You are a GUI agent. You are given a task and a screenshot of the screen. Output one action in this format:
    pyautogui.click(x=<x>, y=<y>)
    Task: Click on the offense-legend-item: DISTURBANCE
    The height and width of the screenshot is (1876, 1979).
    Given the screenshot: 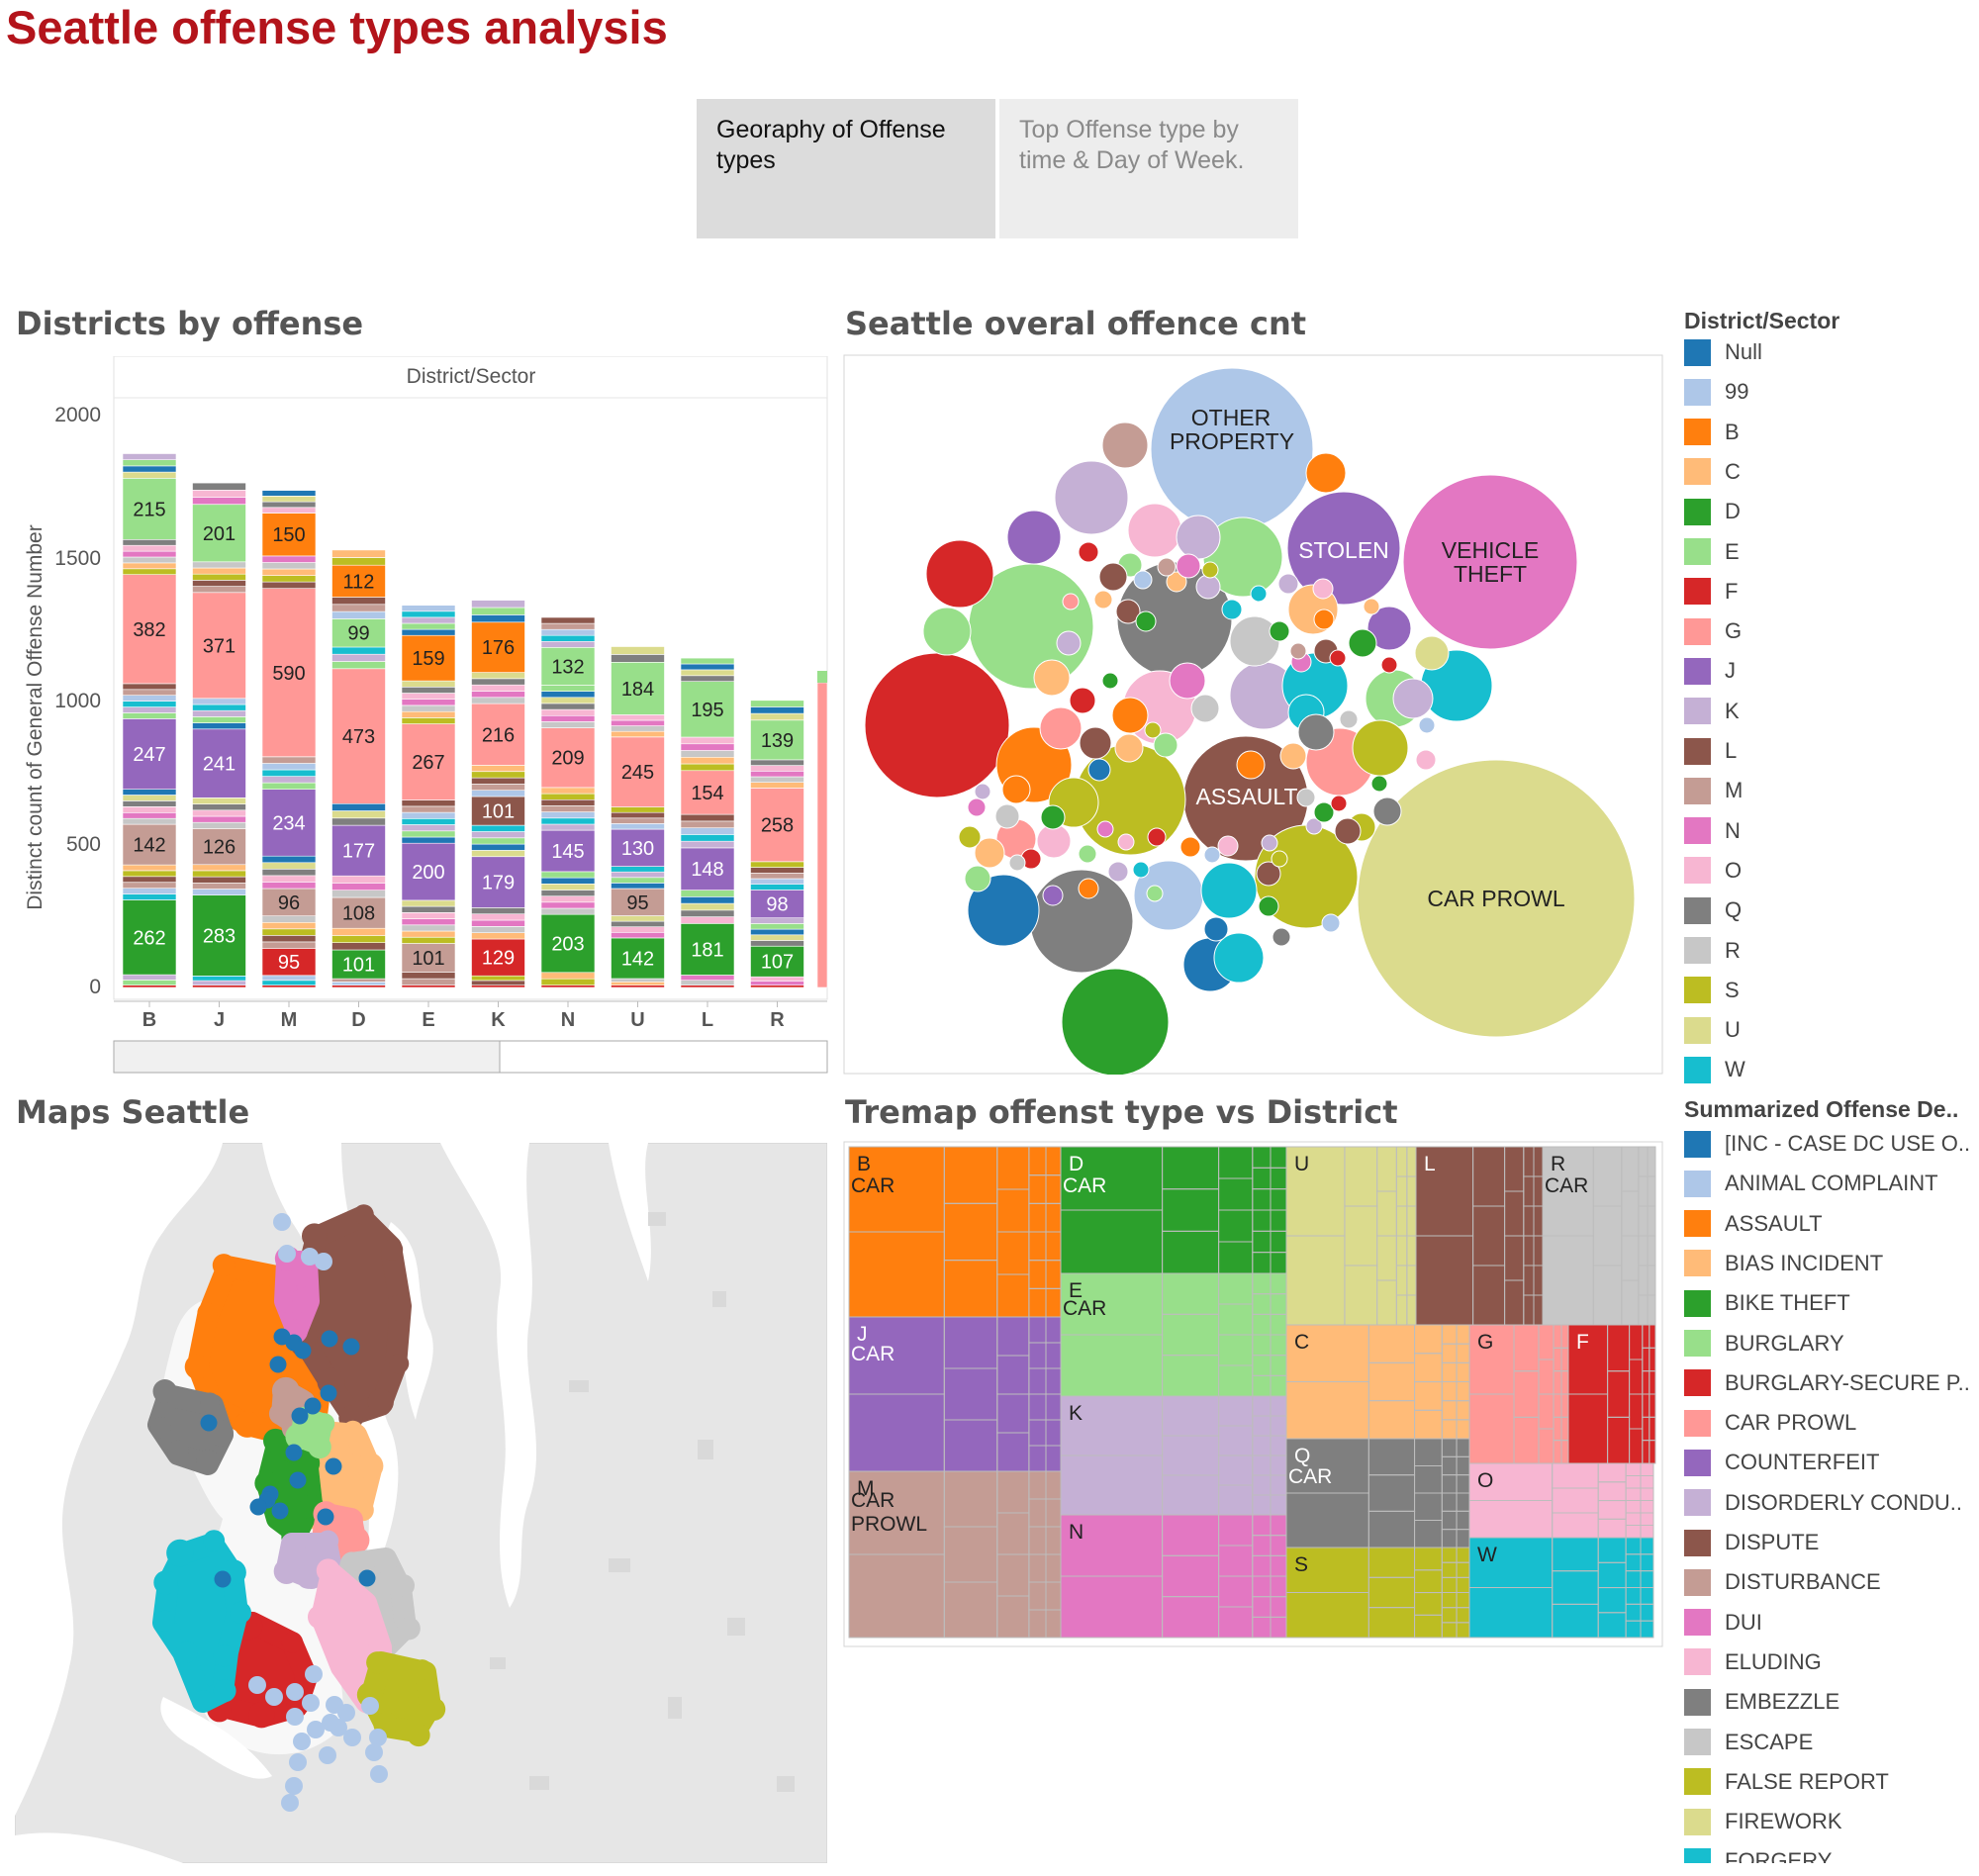 What is the action you would take?
    pyautogui.click(x=1782, y=1582)
    